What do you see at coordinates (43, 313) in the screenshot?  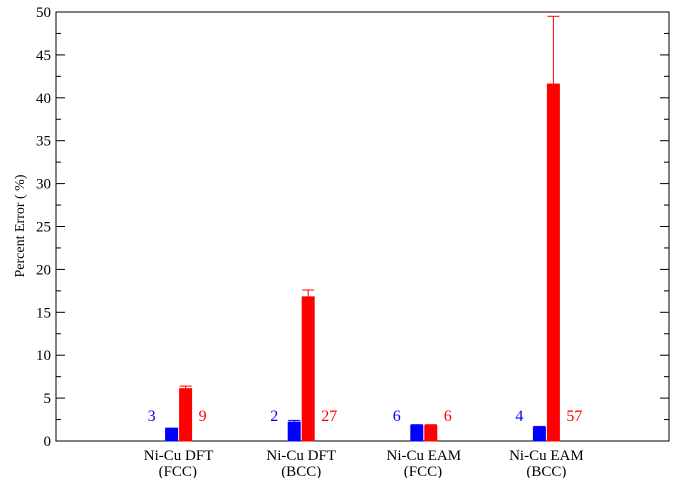 I see `y-tick-label: 15` at bounding box center [43, 313].